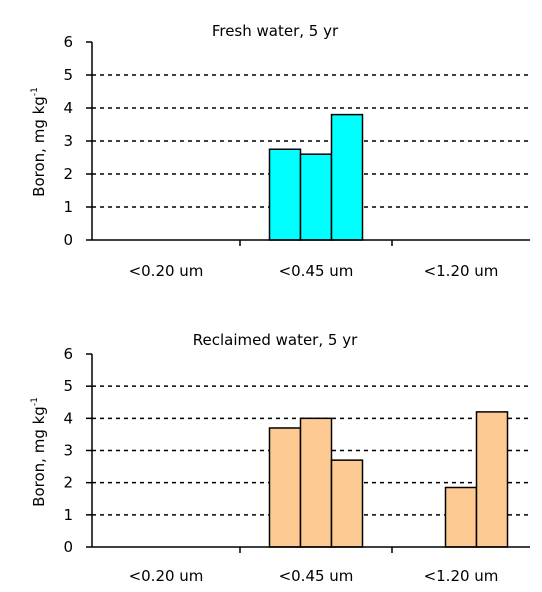 This screenshot has height=592, width=542. I want to click on chart-title: Fresh water, 5 yr, so click(275, 31).